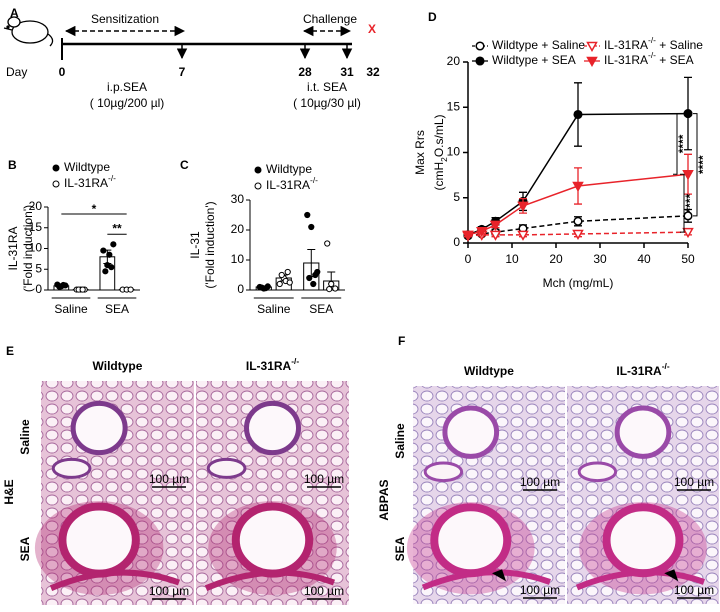 Image resolution: width=720 pixels, height=612 pixels. What do you see at coordinates (125, 19) in the screenshot?
I see `phase-label: Sensitization` at bounding box center [125, 19].